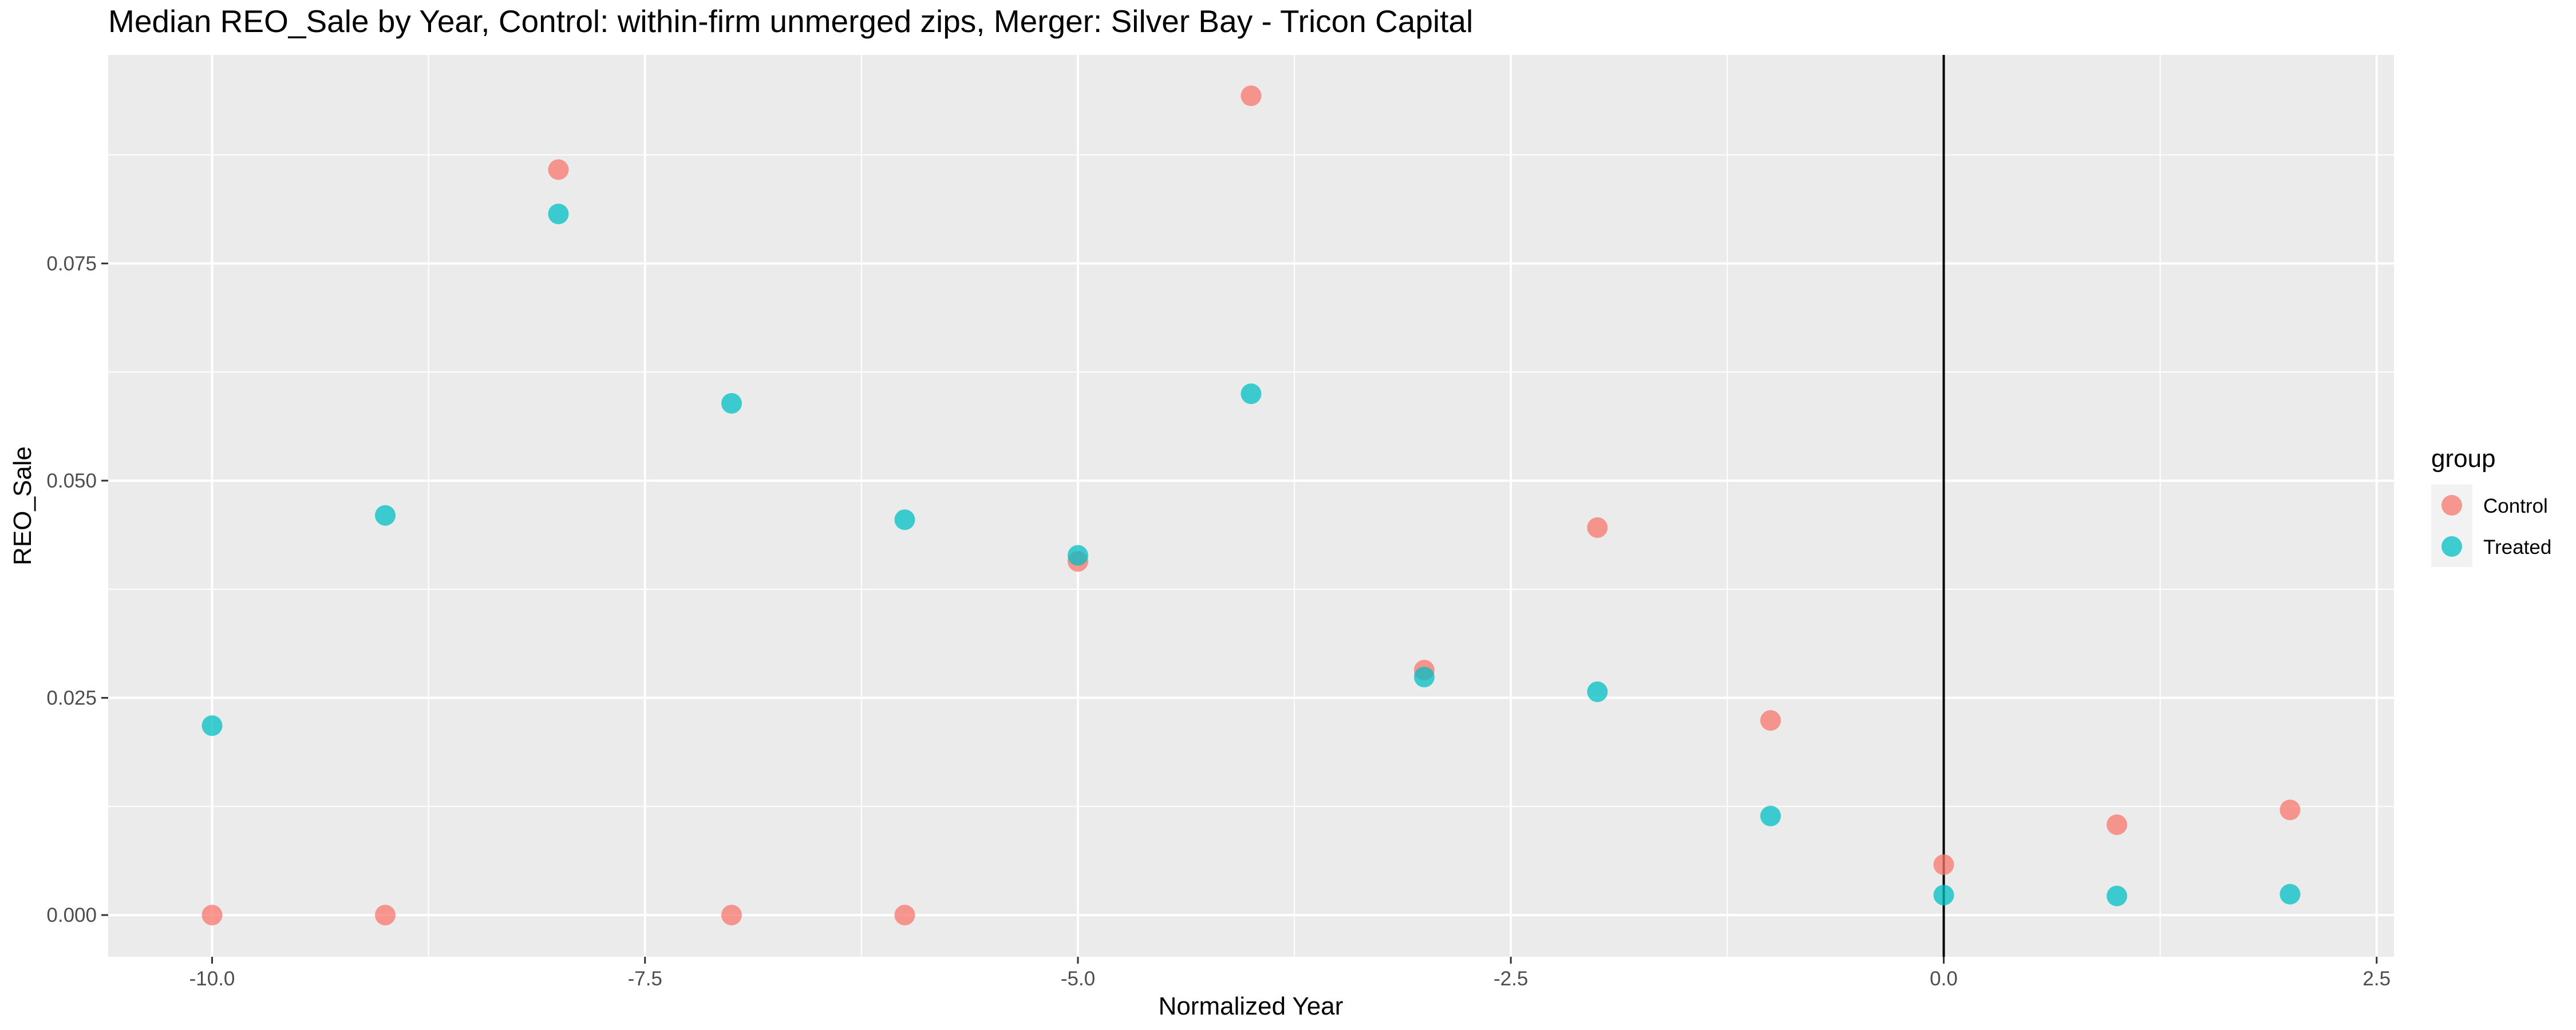 Image resolution: width=2576 pixels, height=1030 pixels. Describe the element at coordinates (2376, 979) in the screenshot. I see `x-tick-label: 2.5` at that location.